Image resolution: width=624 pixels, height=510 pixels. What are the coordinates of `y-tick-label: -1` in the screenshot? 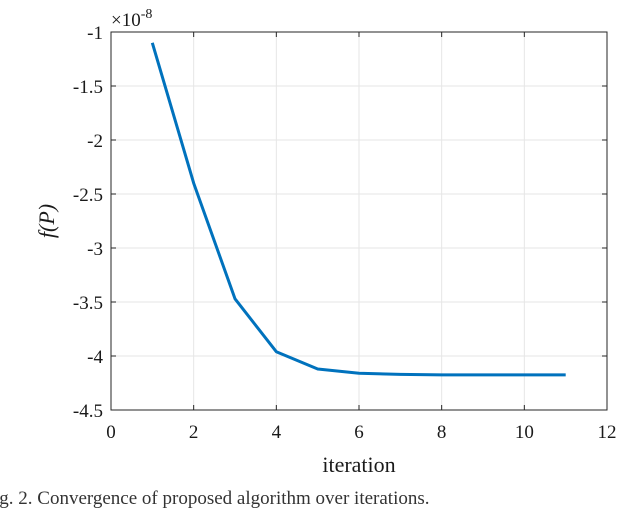 It's located at (95, 33).